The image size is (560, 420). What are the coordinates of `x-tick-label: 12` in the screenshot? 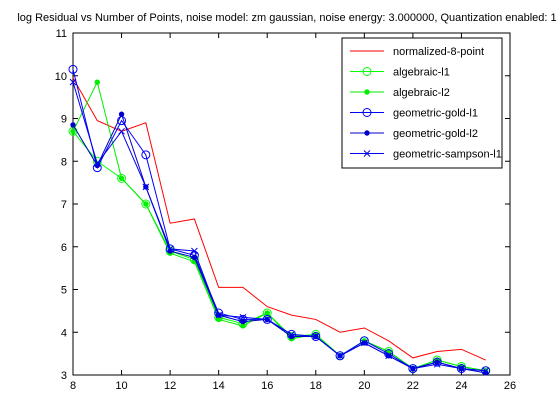 It's located at (170, 386).